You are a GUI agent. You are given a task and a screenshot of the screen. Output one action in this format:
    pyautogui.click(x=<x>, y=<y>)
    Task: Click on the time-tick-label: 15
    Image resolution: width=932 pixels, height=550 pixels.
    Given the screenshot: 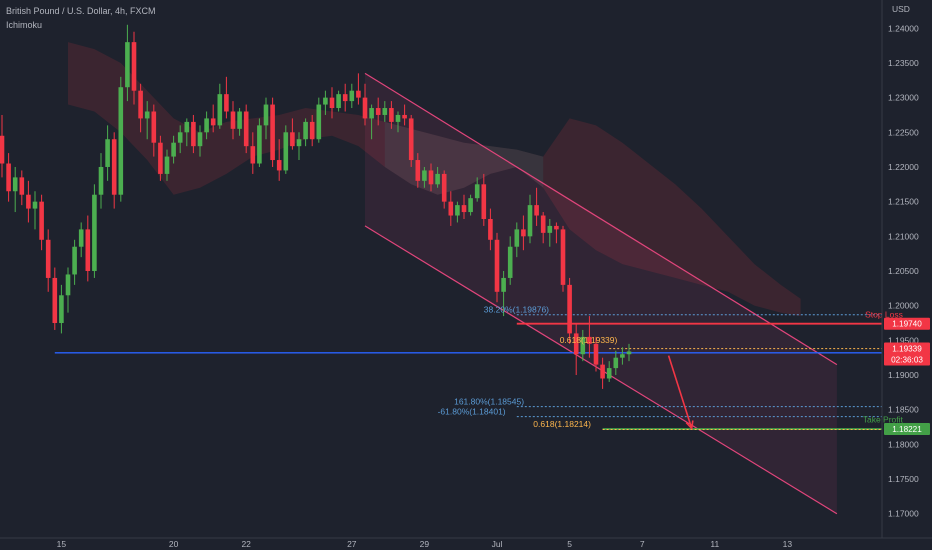 What is the action you would take?
    pyautogui.click(x=62, y=544)
    